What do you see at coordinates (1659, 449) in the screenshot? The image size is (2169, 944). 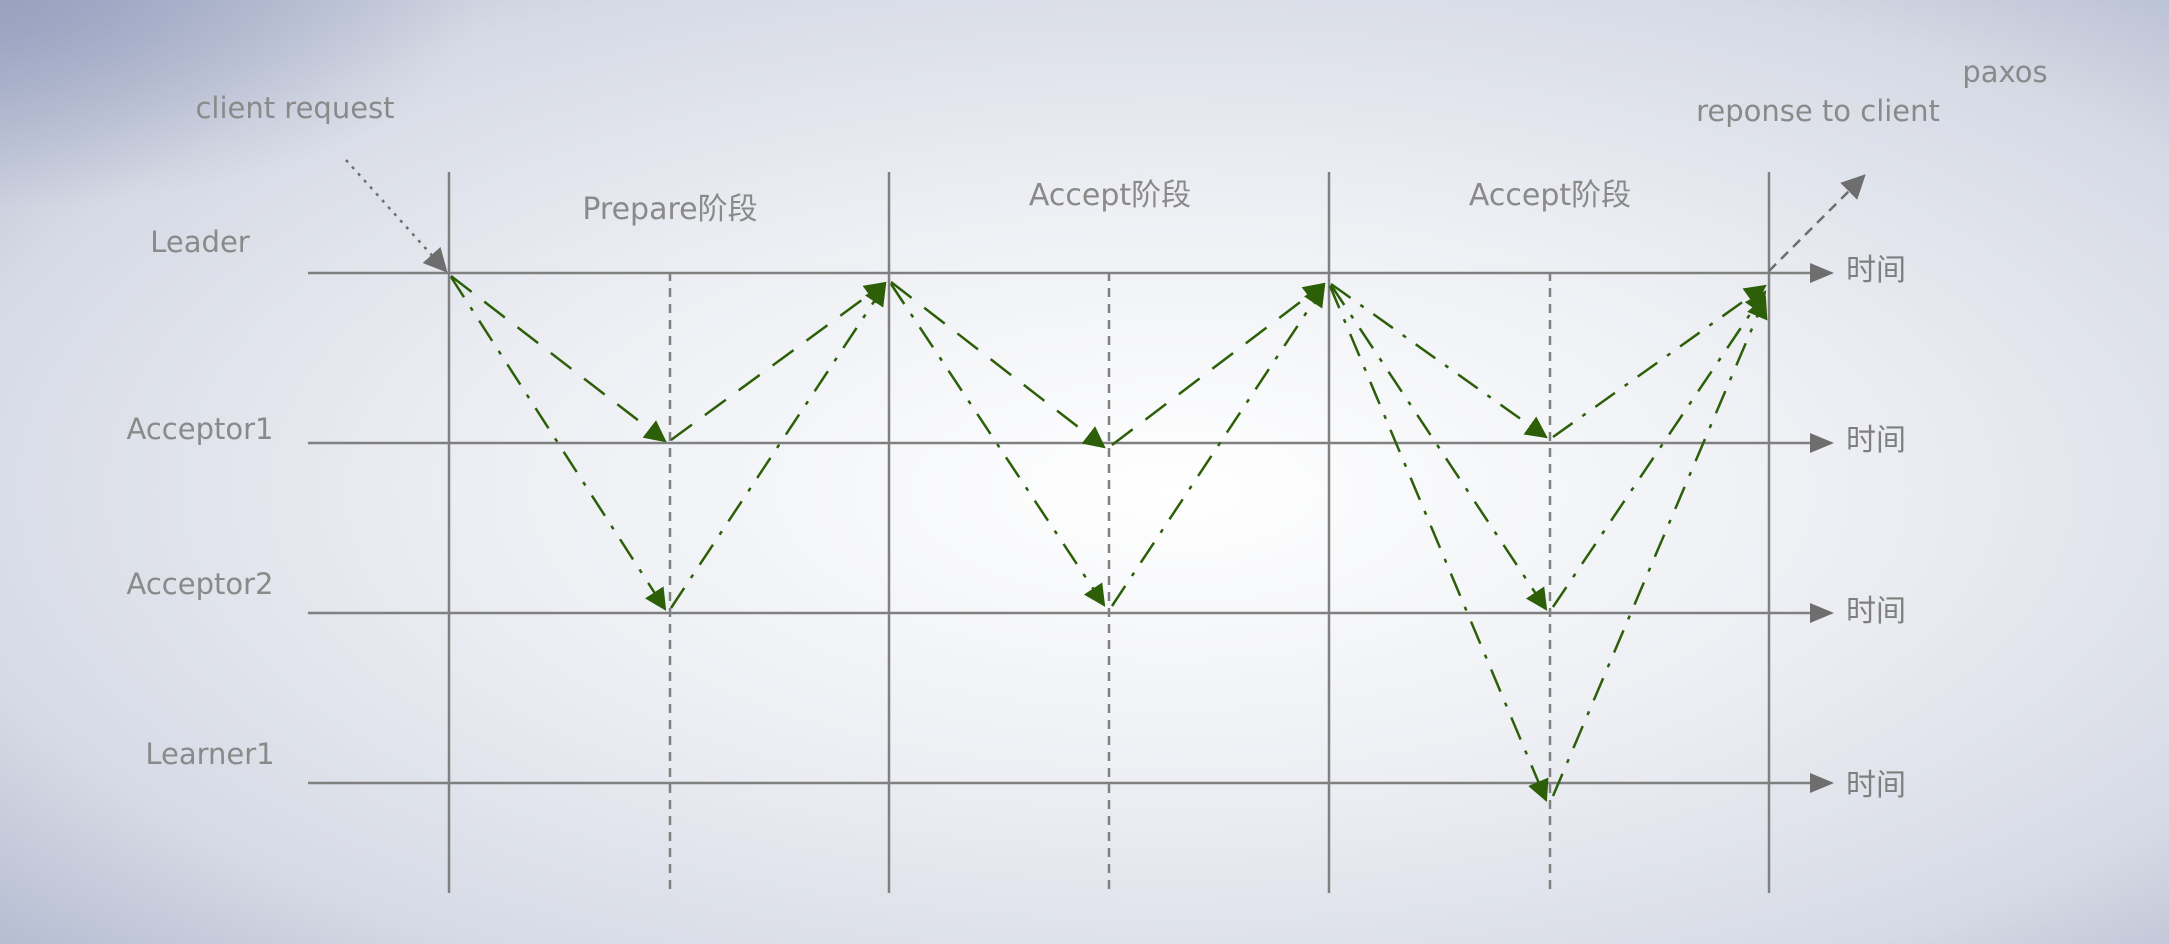 I see `msg-acceptor2-to-leader-done` at bounding box center [1659, 449].